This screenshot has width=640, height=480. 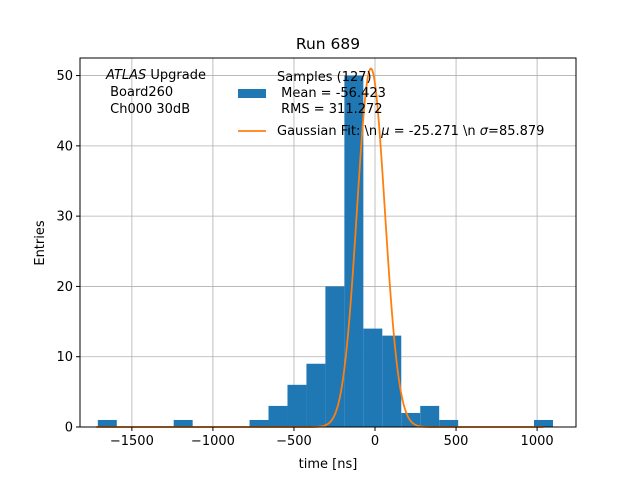 What do you see at coordinates (64, 217) in the screenshot?
I see `y-tick-label: 30` at bounding box center [64, 217].